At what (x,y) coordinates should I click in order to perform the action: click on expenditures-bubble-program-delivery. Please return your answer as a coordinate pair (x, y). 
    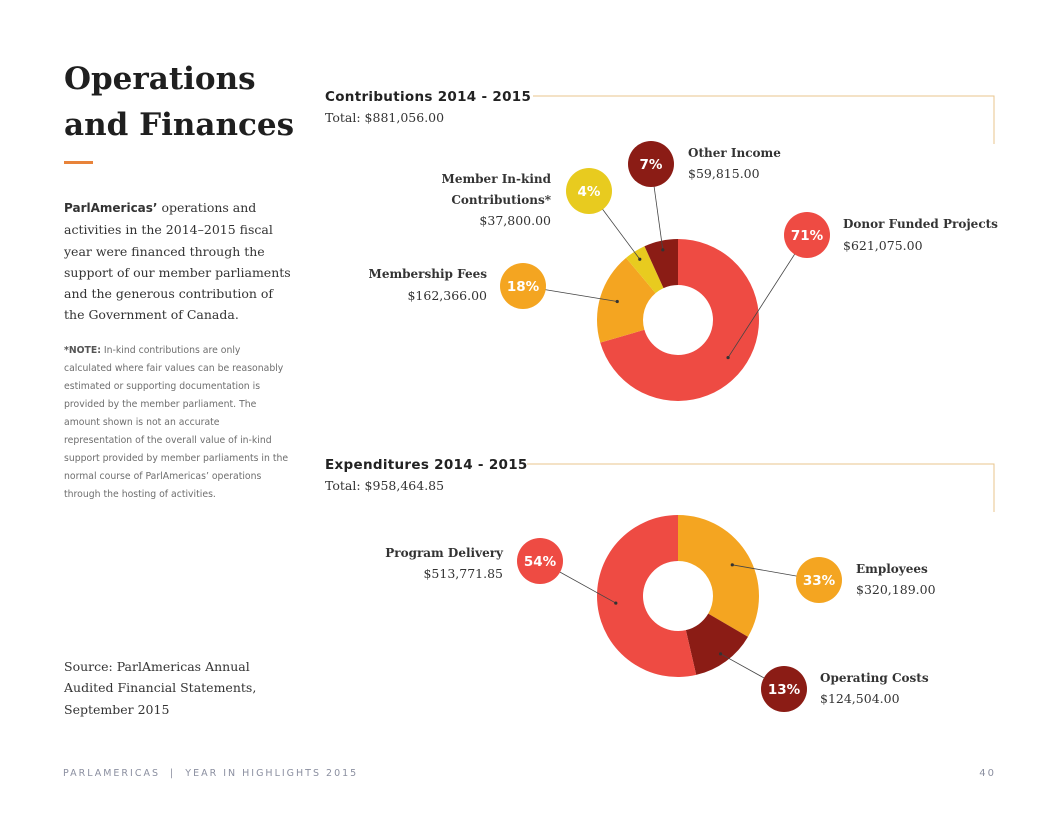
    Looking at the image, I should click on (540, 561).